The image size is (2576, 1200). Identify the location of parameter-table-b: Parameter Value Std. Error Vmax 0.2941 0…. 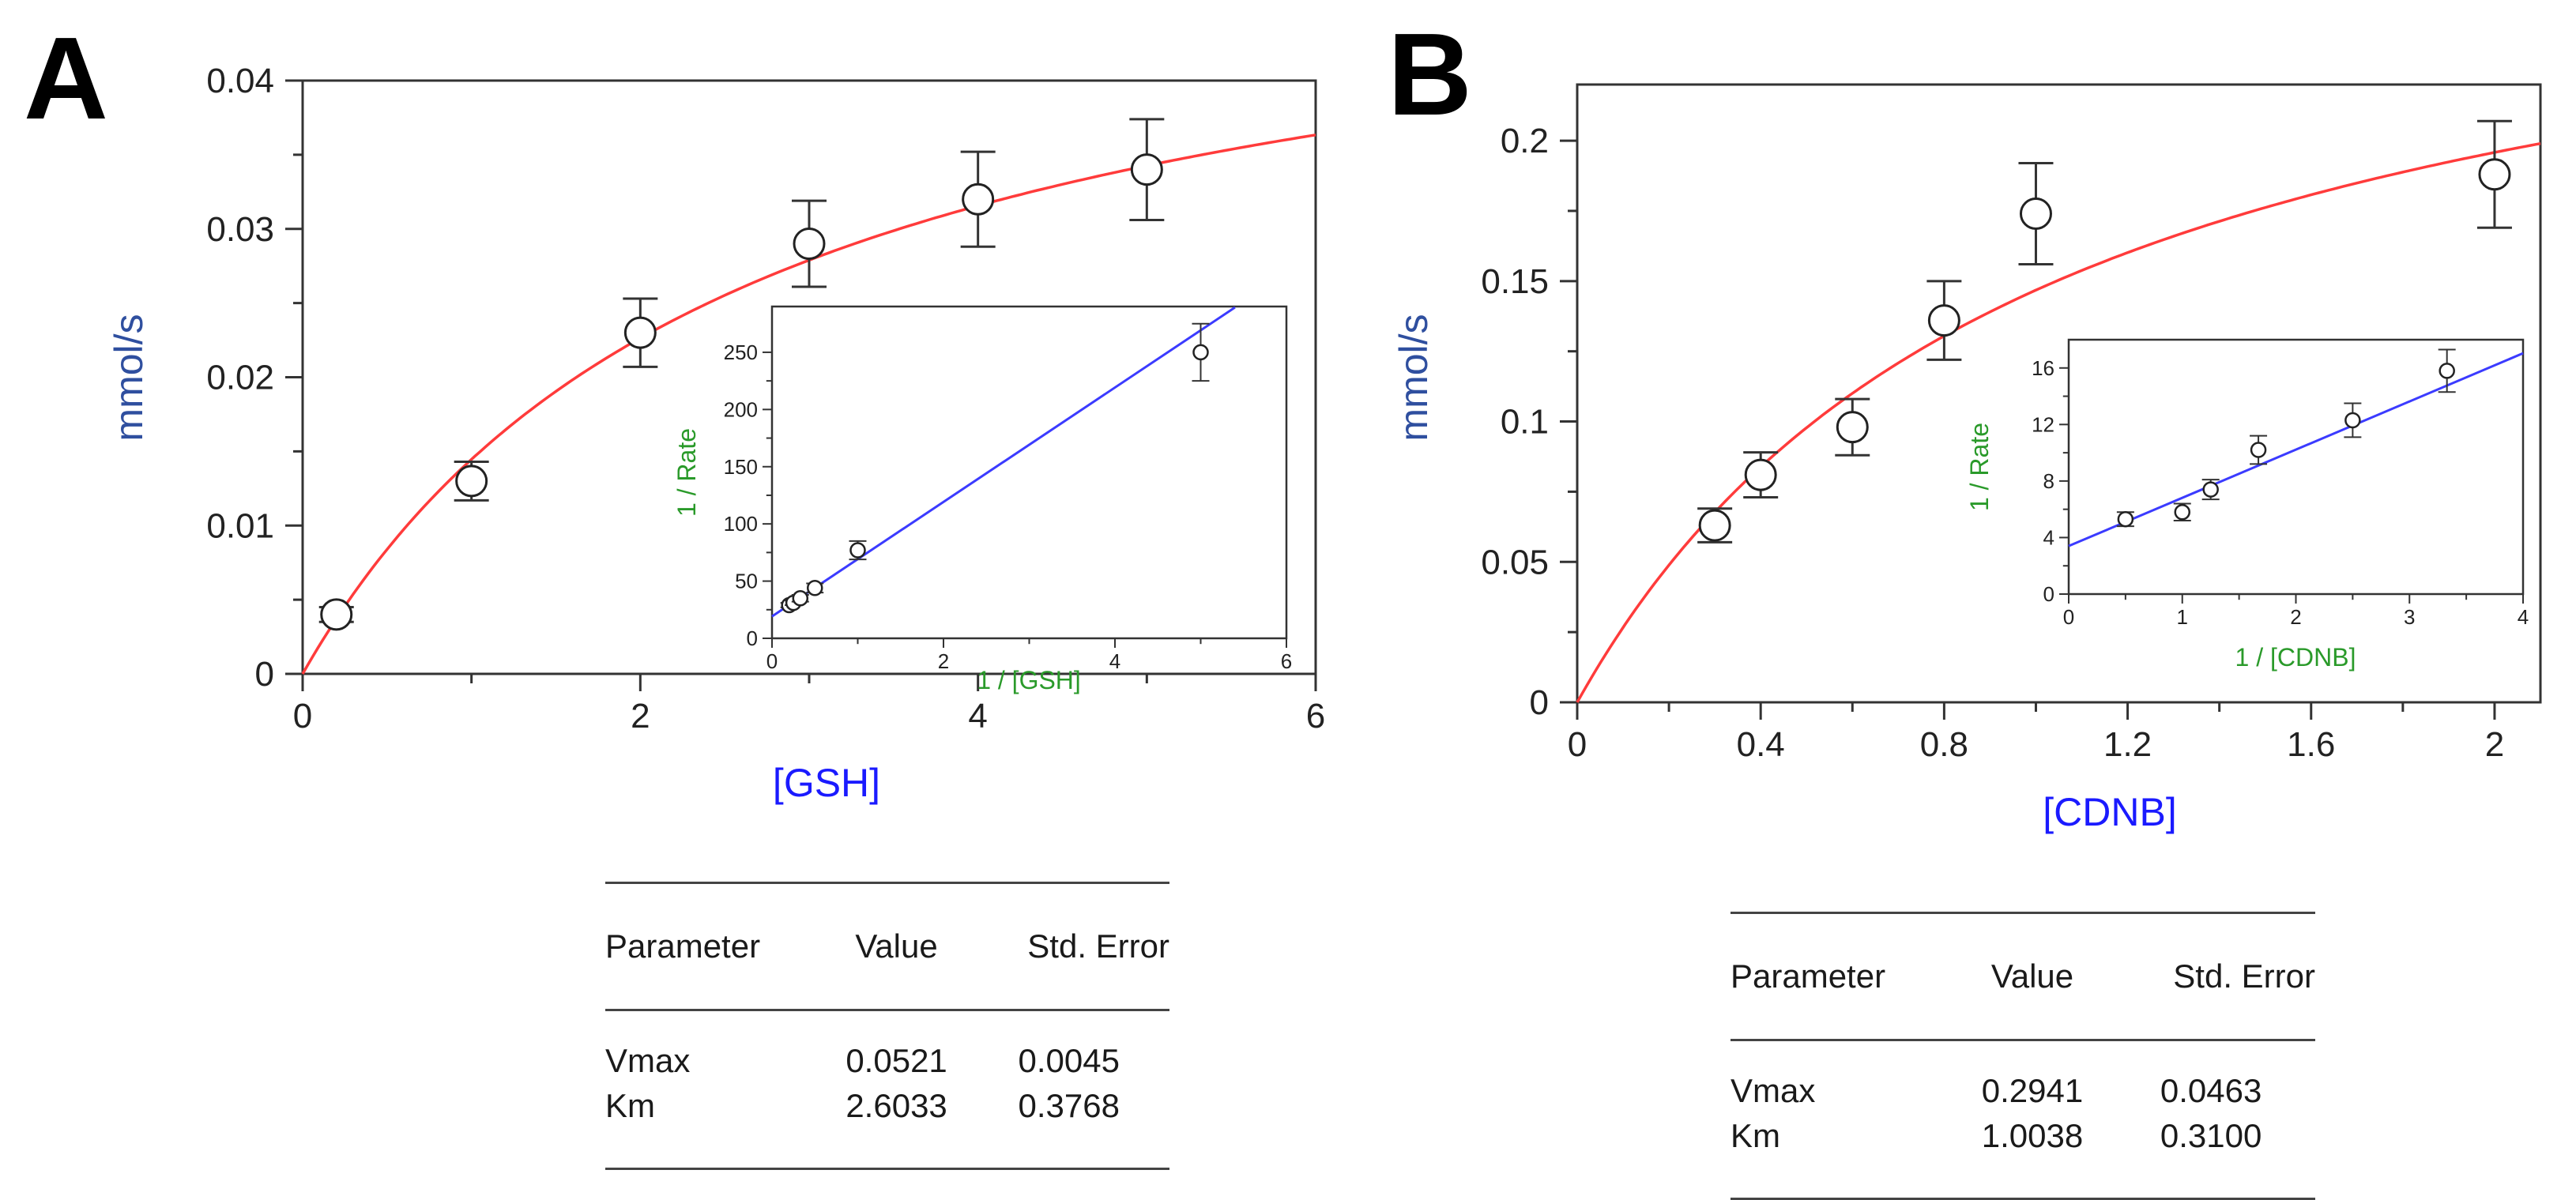
(2023, 1056).